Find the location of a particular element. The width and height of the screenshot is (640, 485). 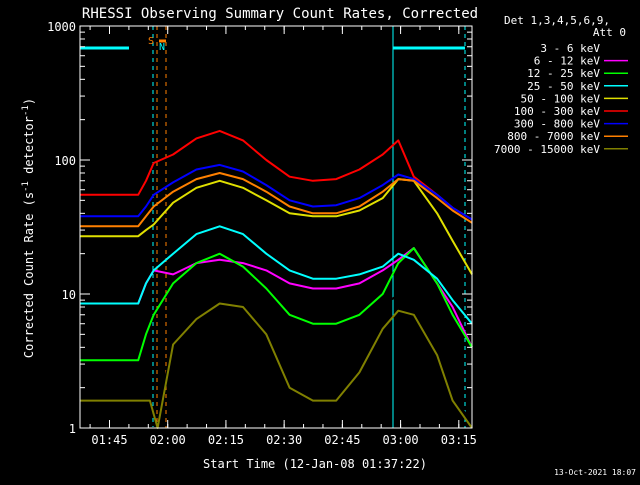

x-tick-label: 01:45 is located at coordinates (109, 440).